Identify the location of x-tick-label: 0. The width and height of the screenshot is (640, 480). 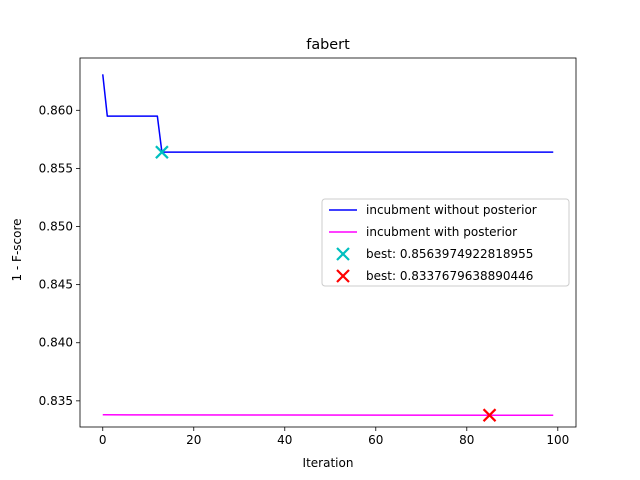
(103, 440).